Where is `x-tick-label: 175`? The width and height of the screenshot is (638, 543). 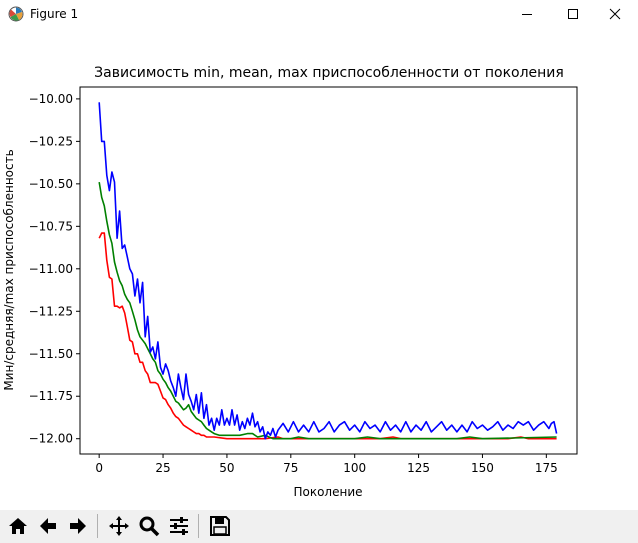 x-tick-label: 175 is located at coordinates (546, 468).